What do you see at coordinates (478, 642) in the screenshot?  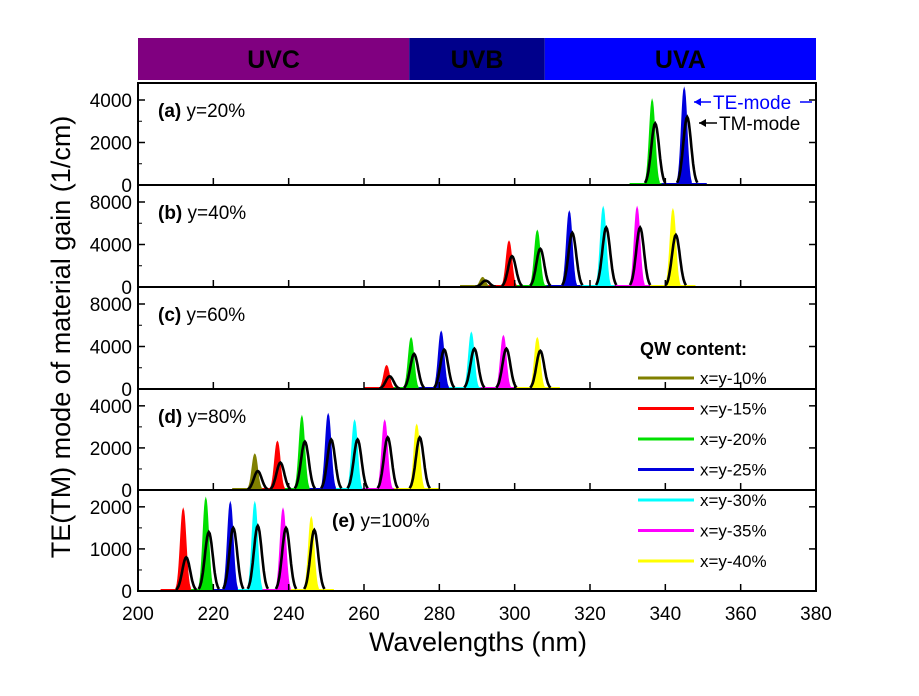 I see `x-axis-label: Wavelengths (nm)` at bounding box center [478, 642].